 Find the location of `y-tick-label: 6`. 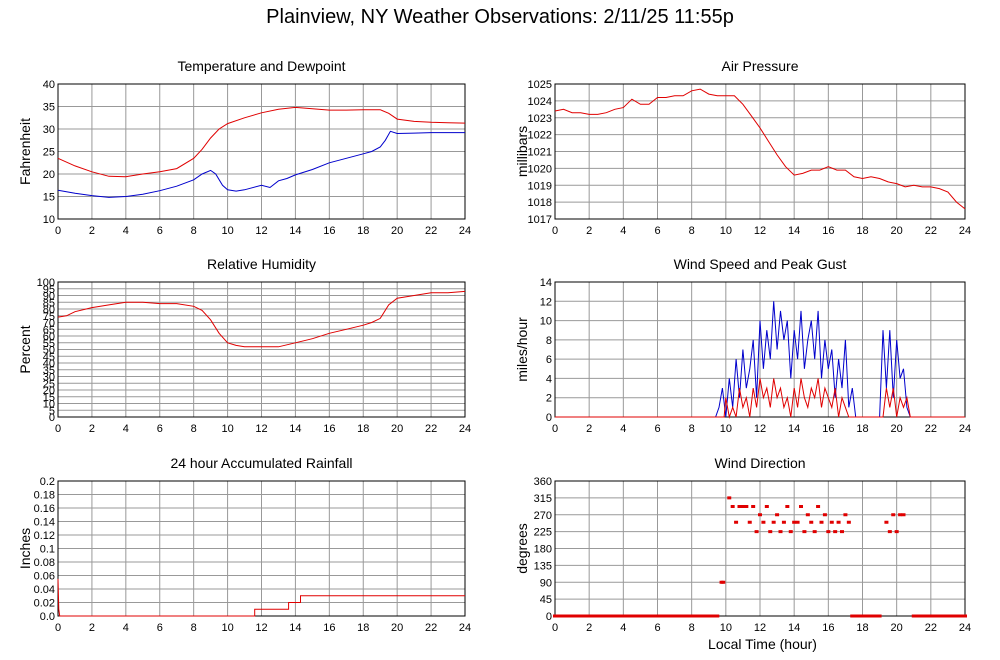

y-tick-label: 6 is located at coordinates (549, 360).